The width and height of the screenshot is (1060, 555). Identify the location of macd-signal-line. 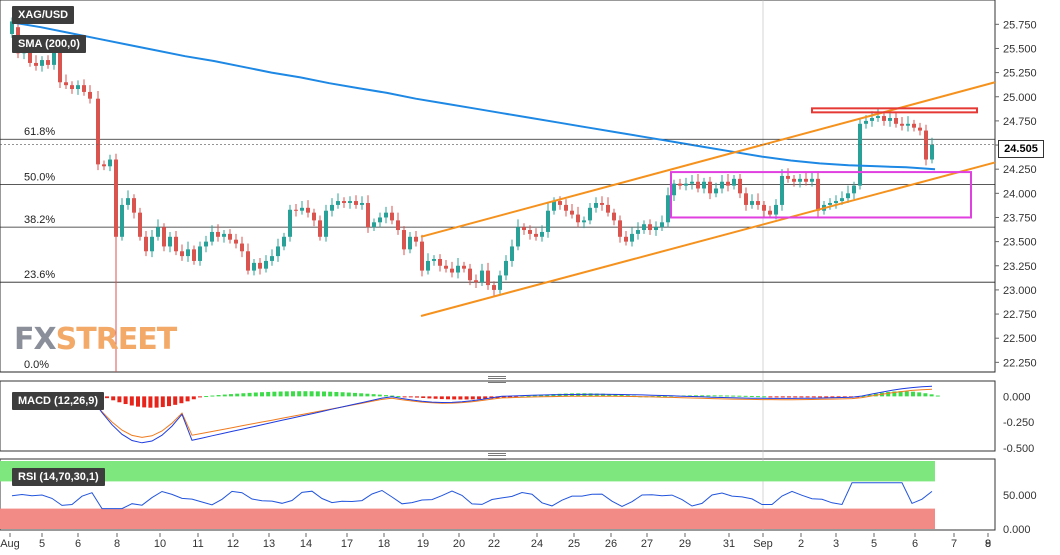
(472, 413).